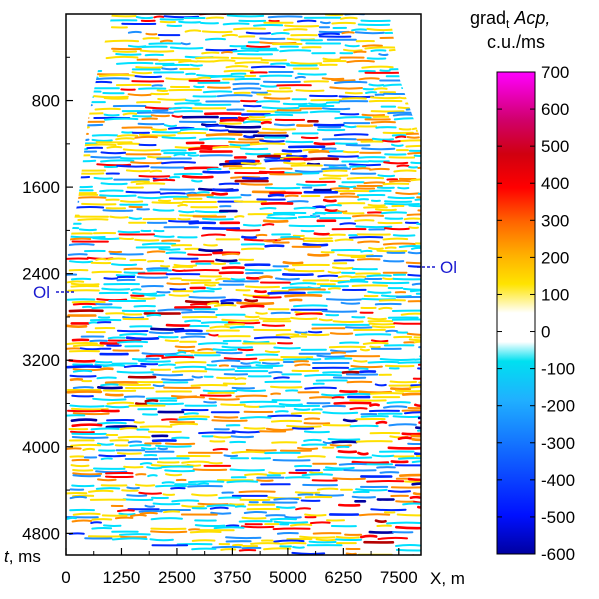  I want to click on x-tick-label: 0, so click(65, 577).